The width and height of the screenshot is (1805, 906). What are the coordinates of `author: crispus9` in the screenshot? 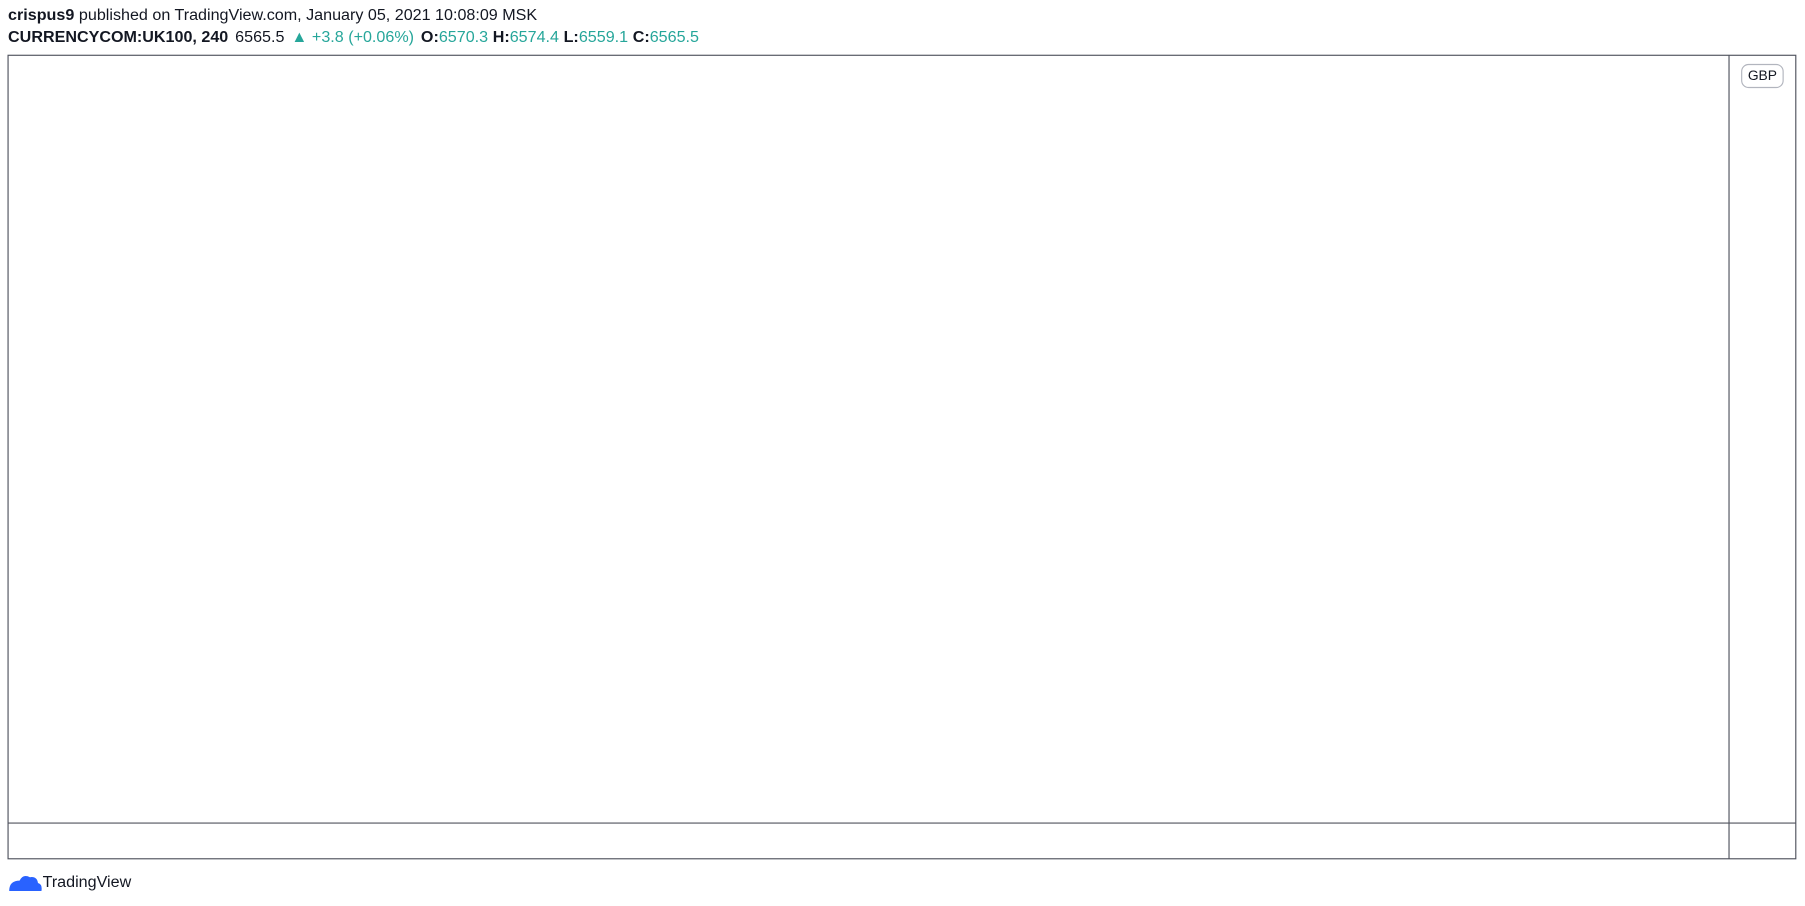 It's located at (41, 15).